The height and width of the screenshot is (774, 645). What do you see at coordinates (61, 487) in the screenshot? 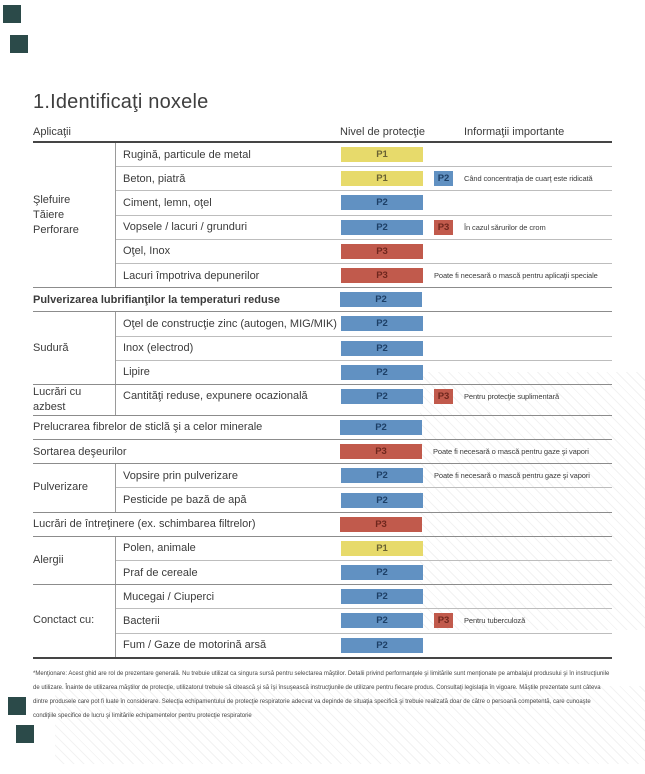
I see `group-label-line: Pulverizare` at bounding box center [61, 487].